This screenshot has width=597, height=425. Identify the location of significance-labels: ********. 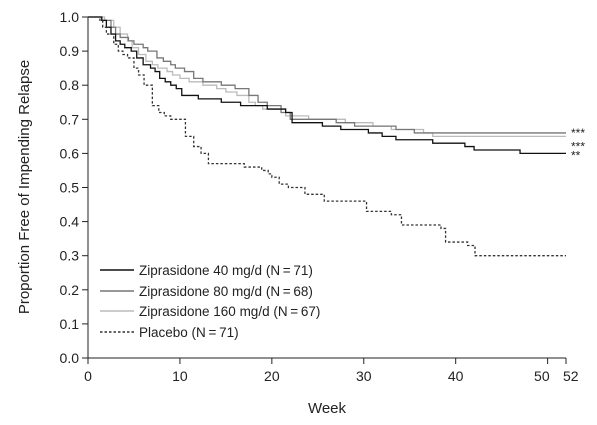
(578, 144).